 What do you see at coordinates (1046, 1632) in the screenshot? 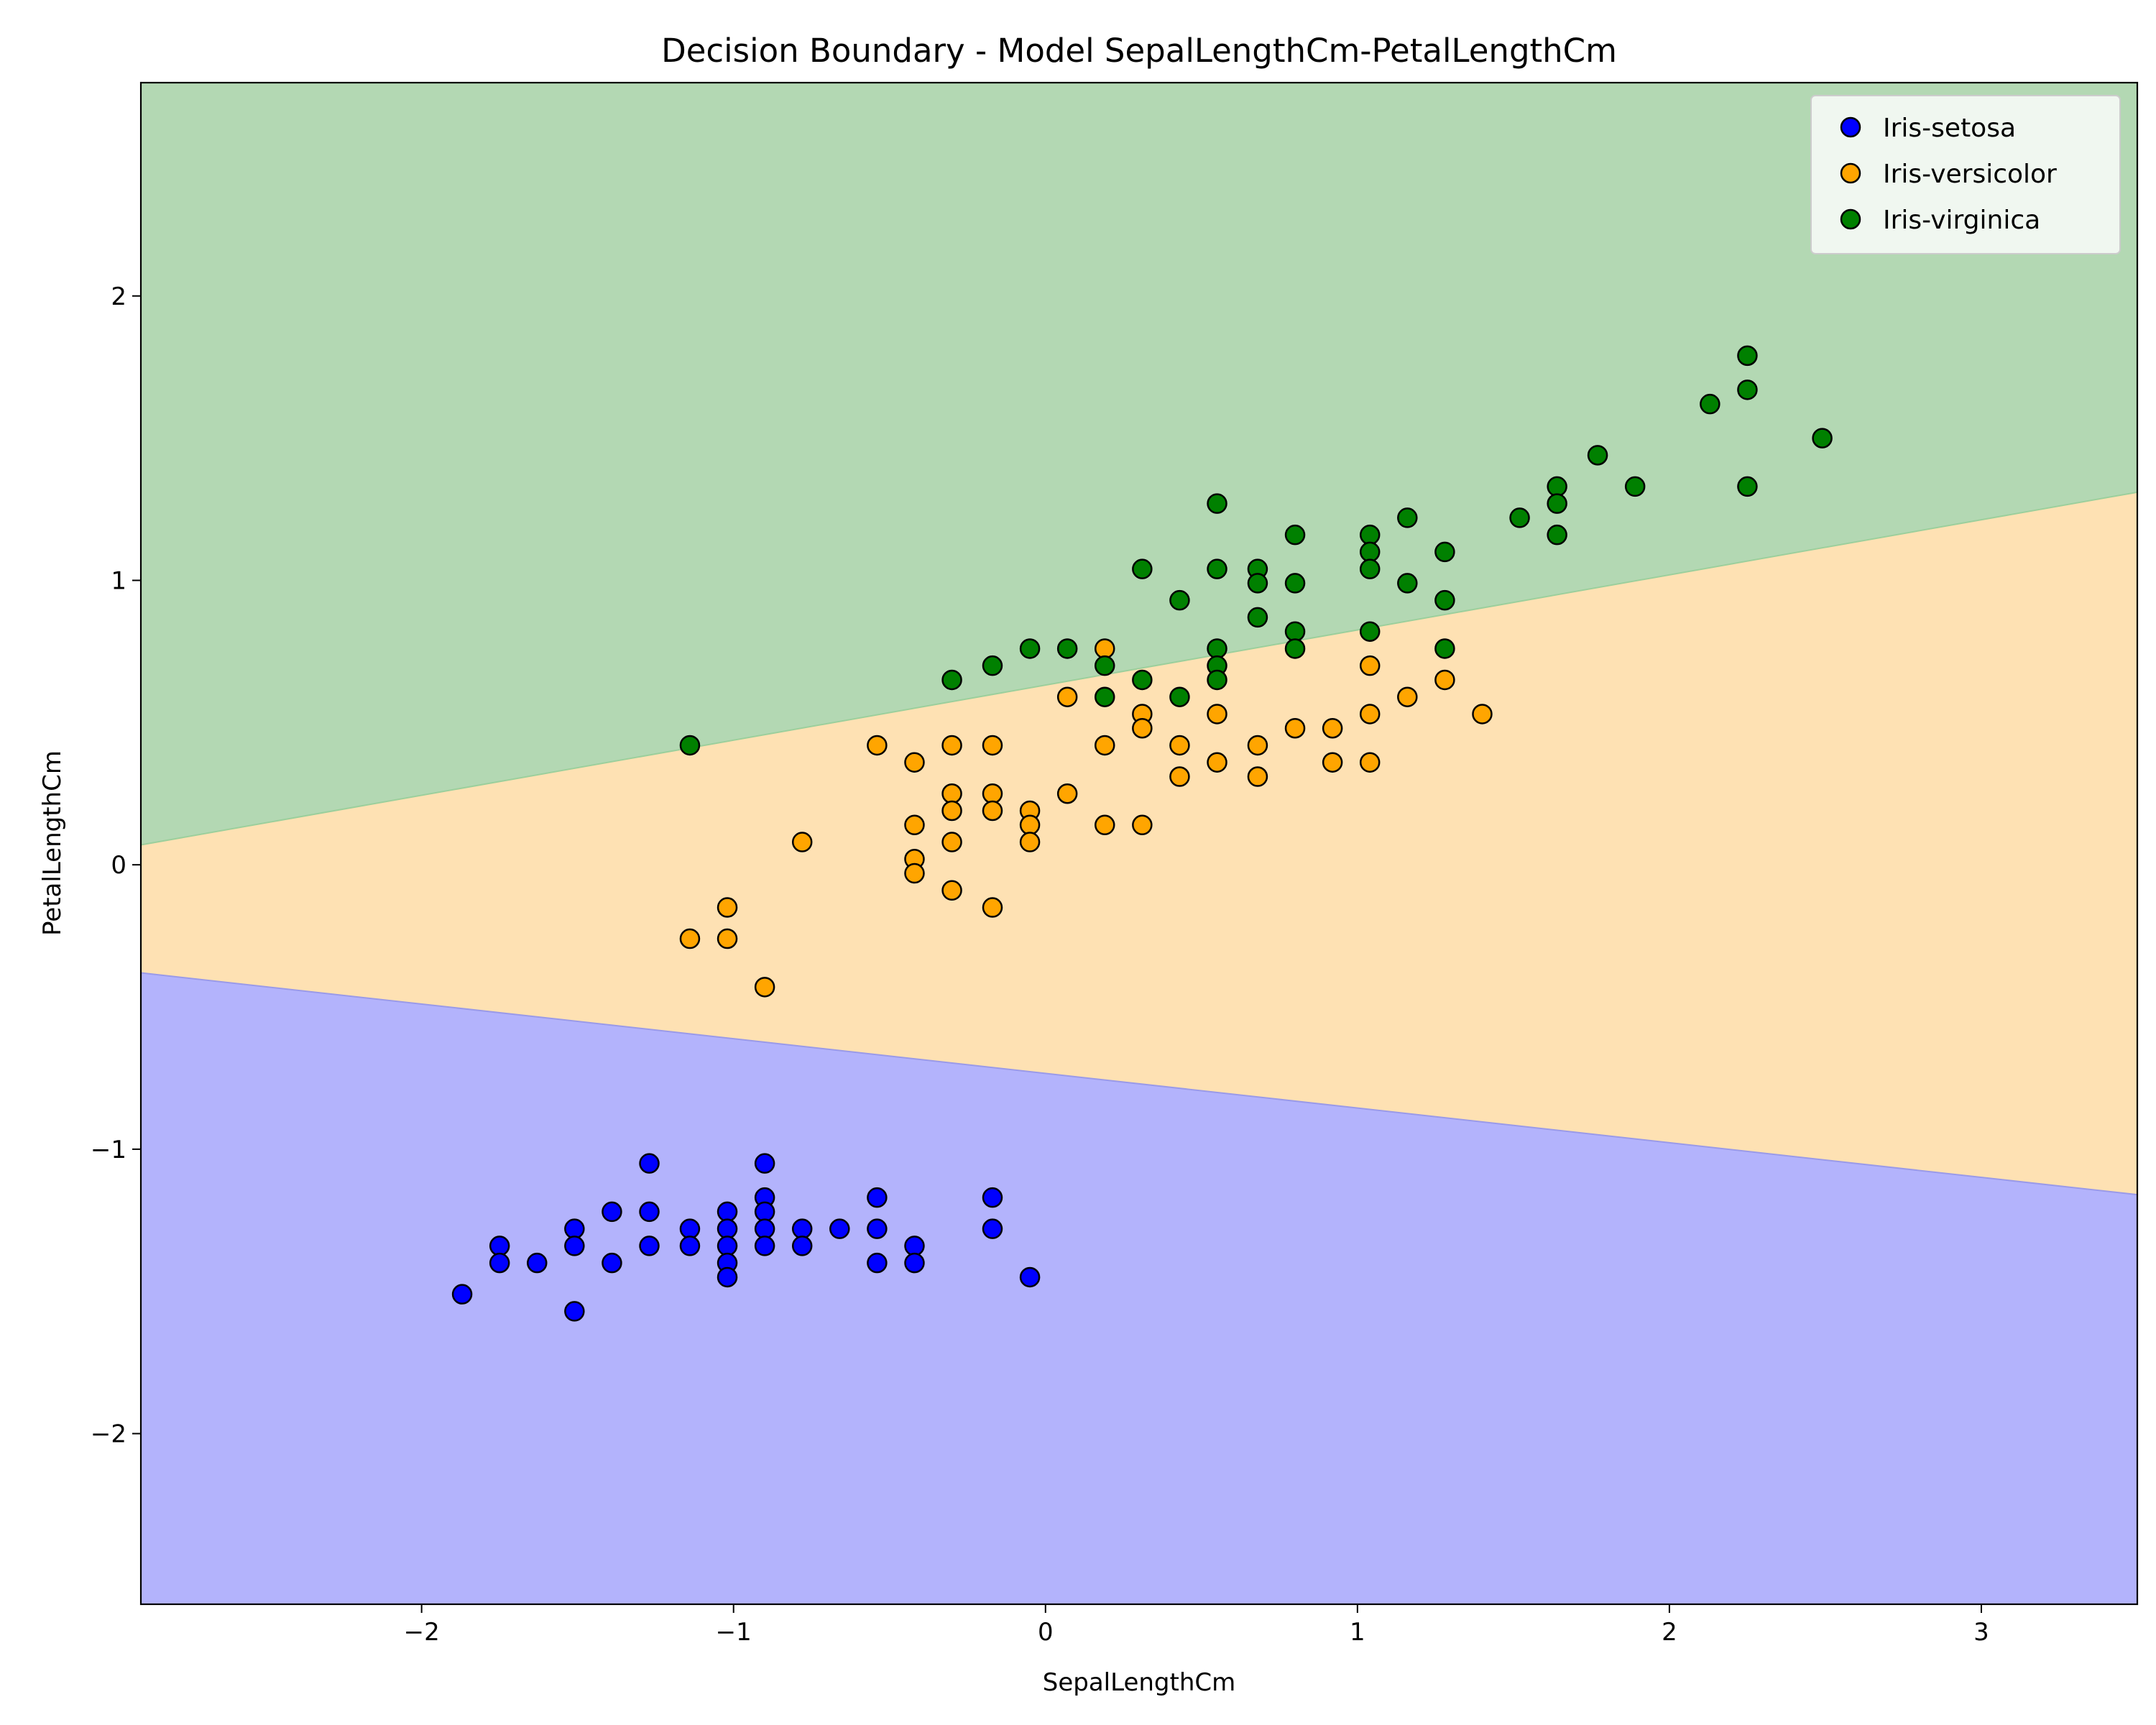
I see `x-tick-label: 0` at bounding box center [1046, 1632].